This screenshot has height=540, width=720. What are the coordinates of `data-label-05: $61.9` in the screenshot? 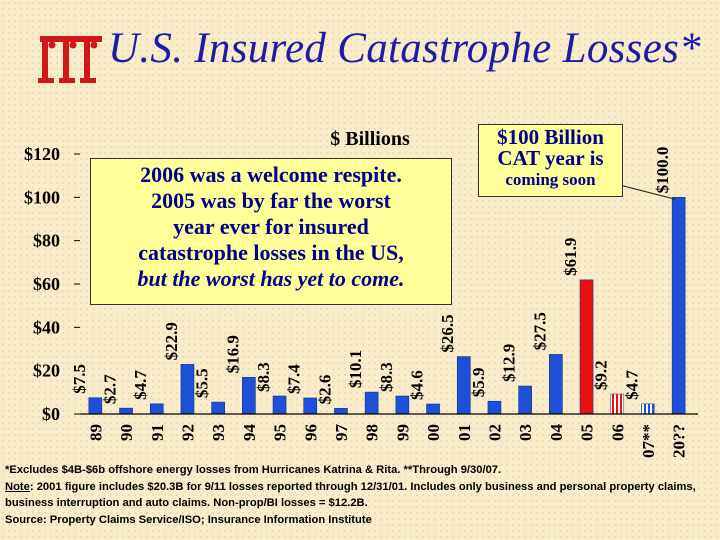 It's located at (570, 257).